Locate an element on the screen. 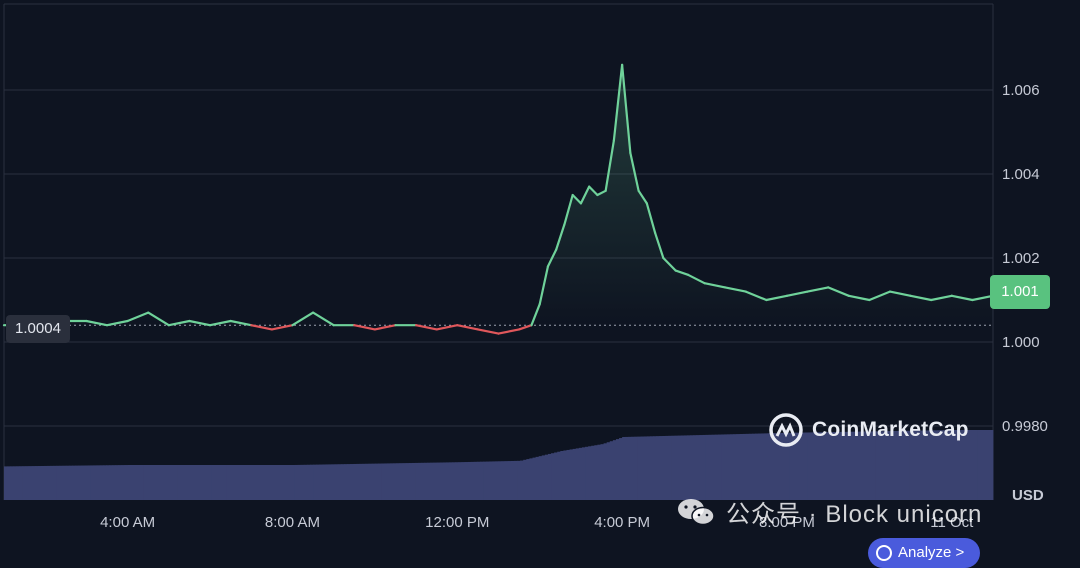 The height and width of the screenshot is (568, 1080). coinmarketcap-logo-icon is located at coordinates (786, 430).